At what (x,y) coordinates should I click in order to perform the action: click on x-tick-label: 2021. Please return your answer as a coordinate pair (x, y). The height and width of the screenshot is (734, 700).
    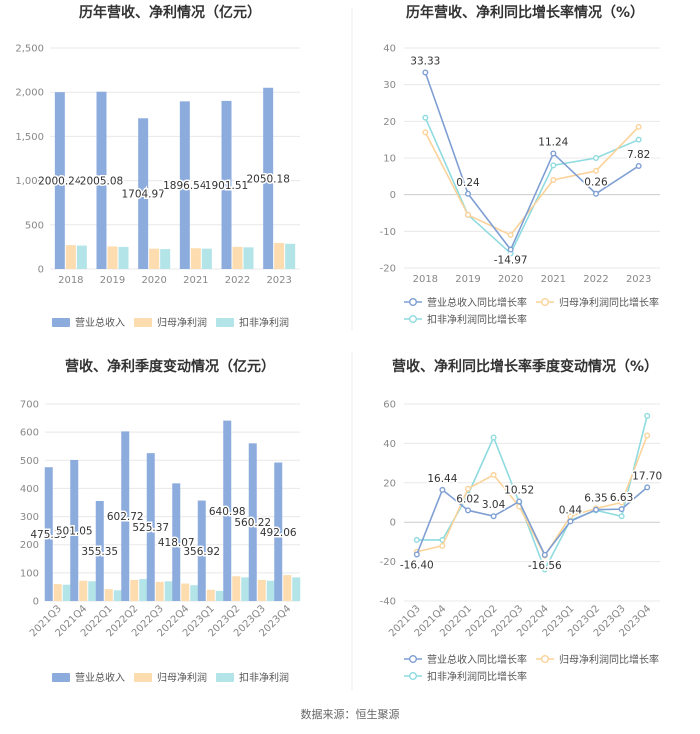
    Looking at the image, I should click on (553, 279).